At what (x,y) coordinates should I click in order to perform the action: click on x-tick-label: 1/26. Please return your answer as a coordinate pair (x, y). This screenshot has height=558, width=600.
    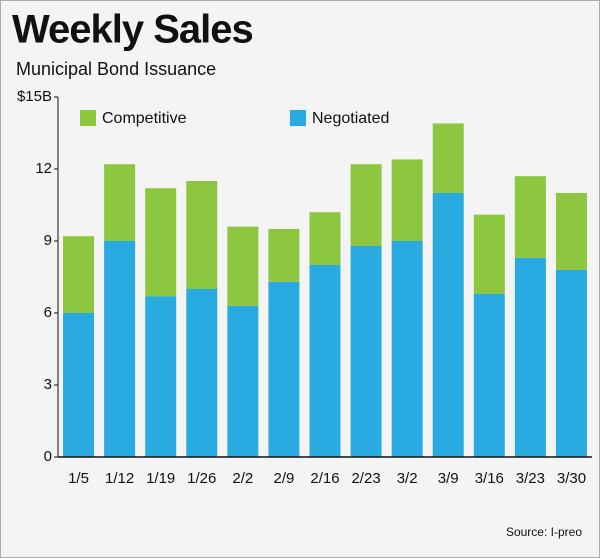
    Looking at the image, I should click on (201, 478).